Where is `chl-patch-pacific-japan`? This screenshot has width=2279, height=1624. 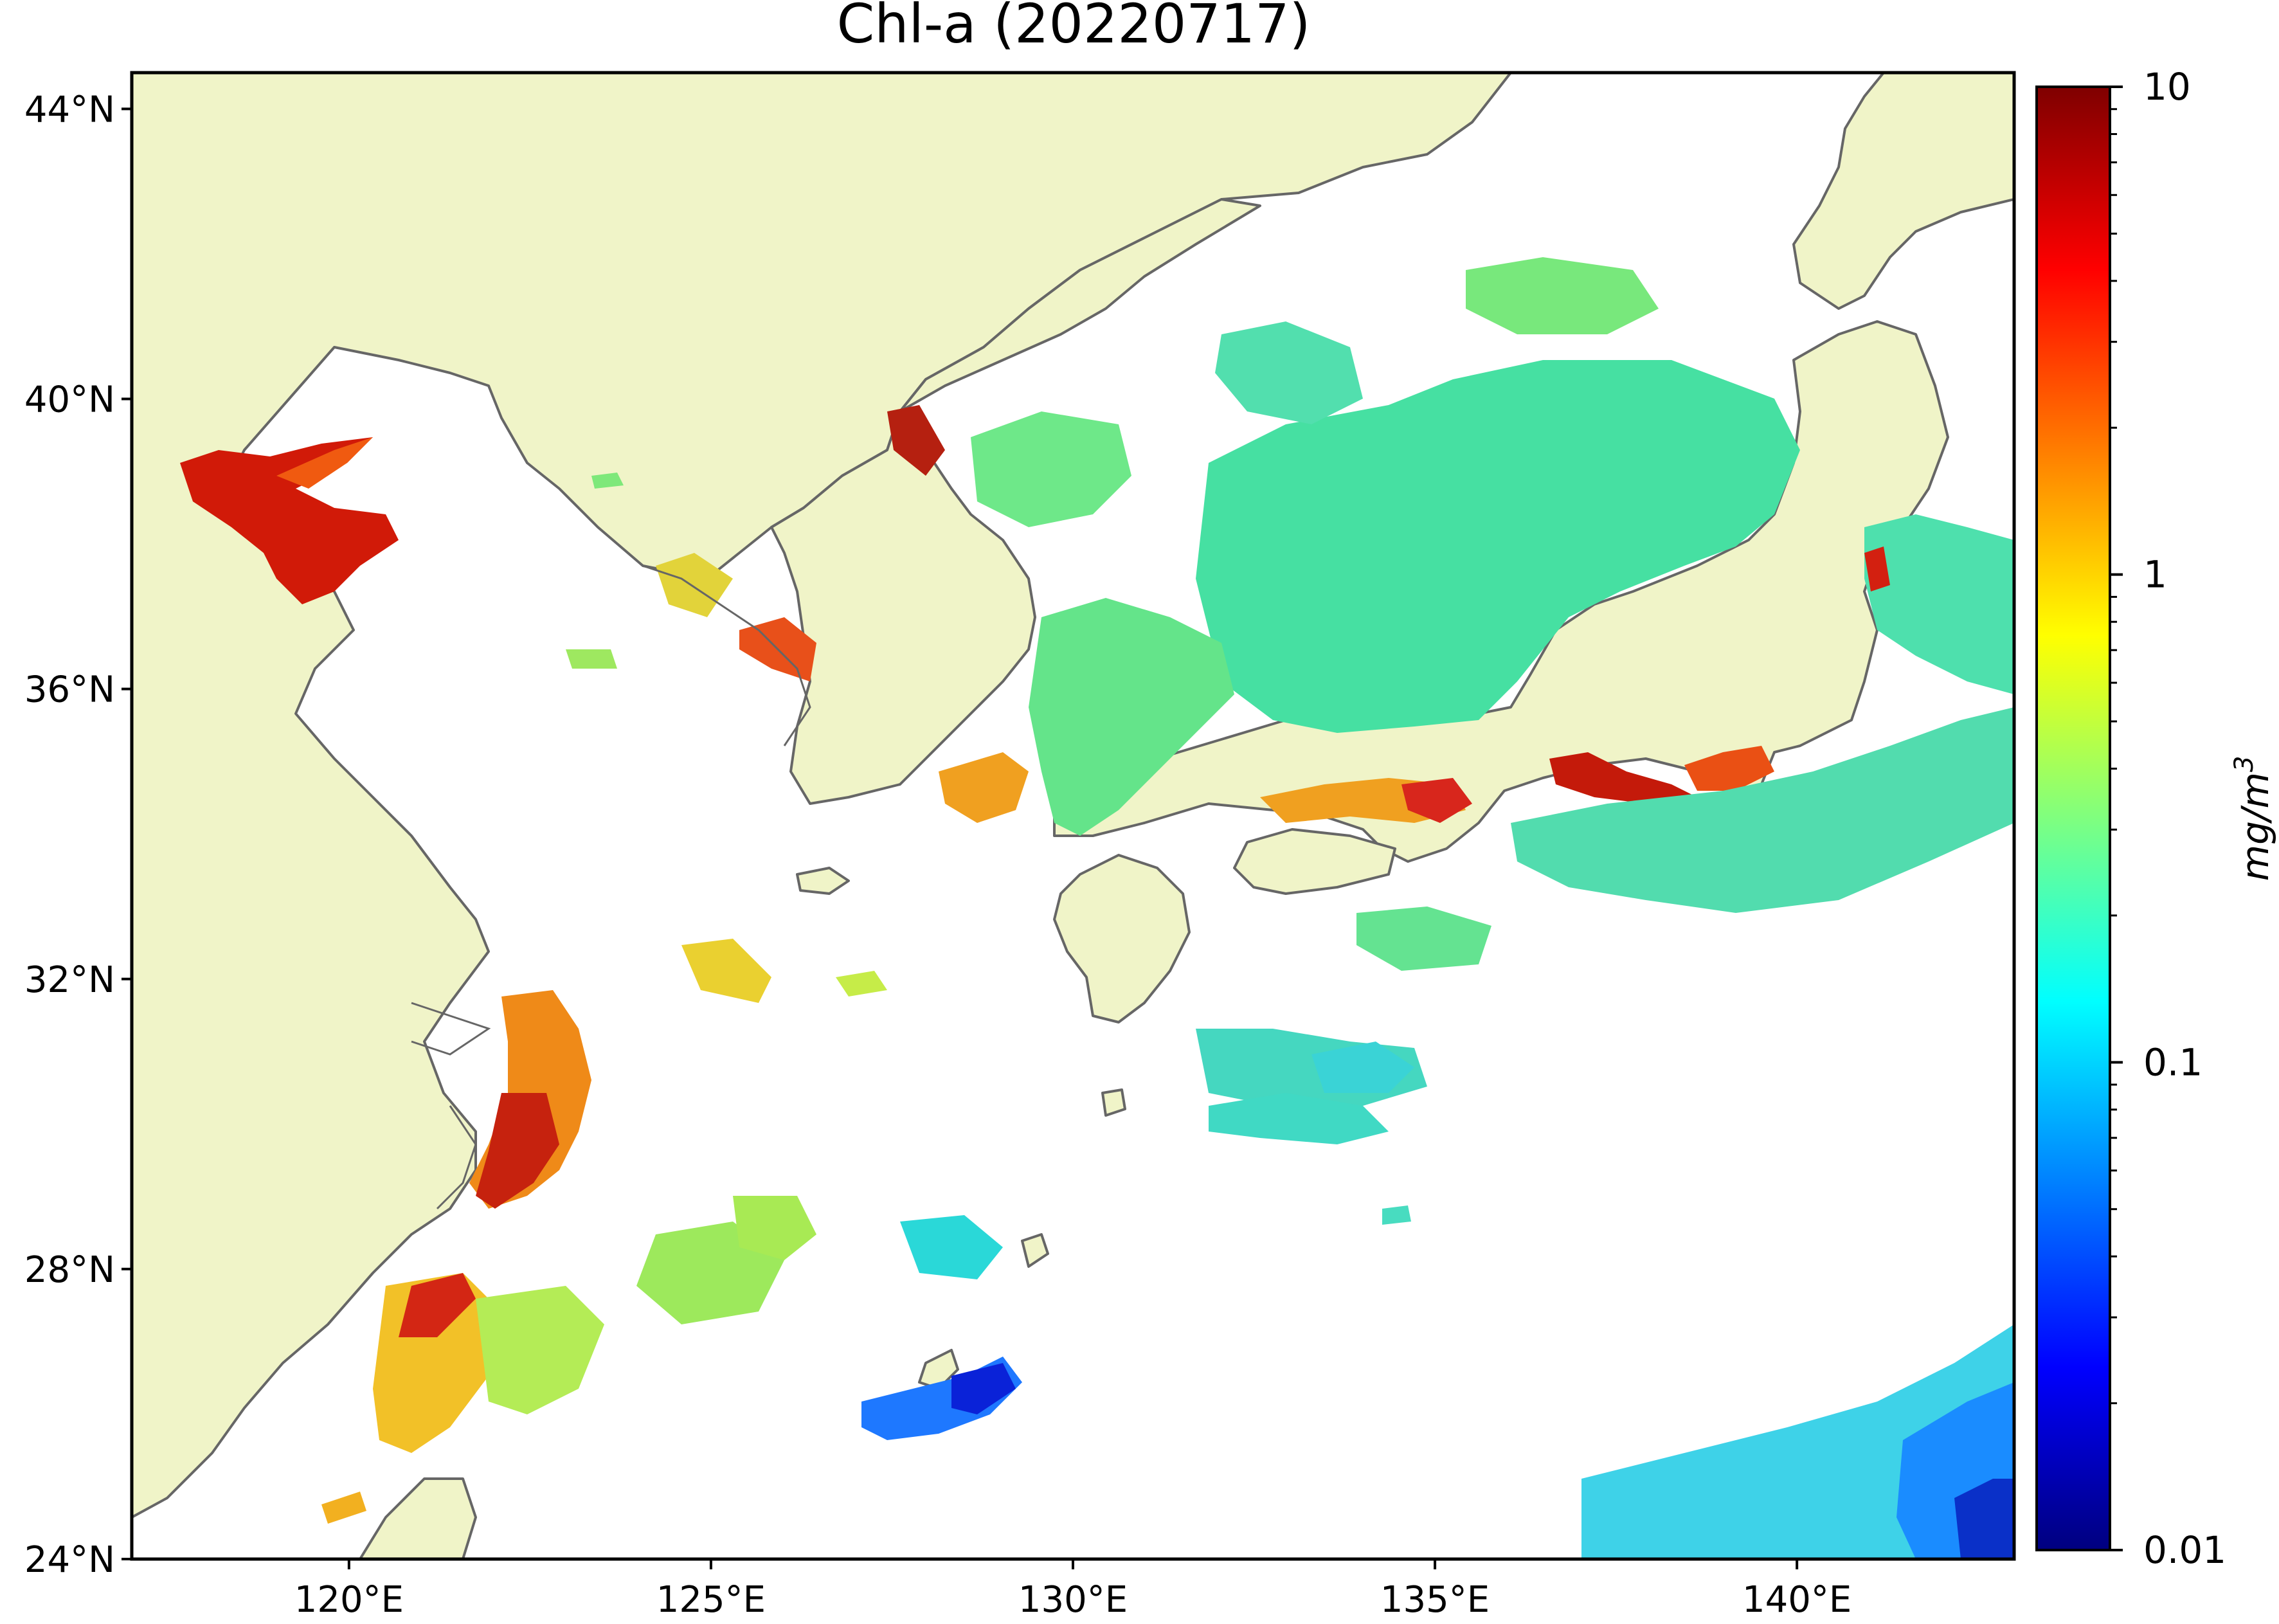 chl-patch-pacific-japan is located at coordinates (1763, 810).